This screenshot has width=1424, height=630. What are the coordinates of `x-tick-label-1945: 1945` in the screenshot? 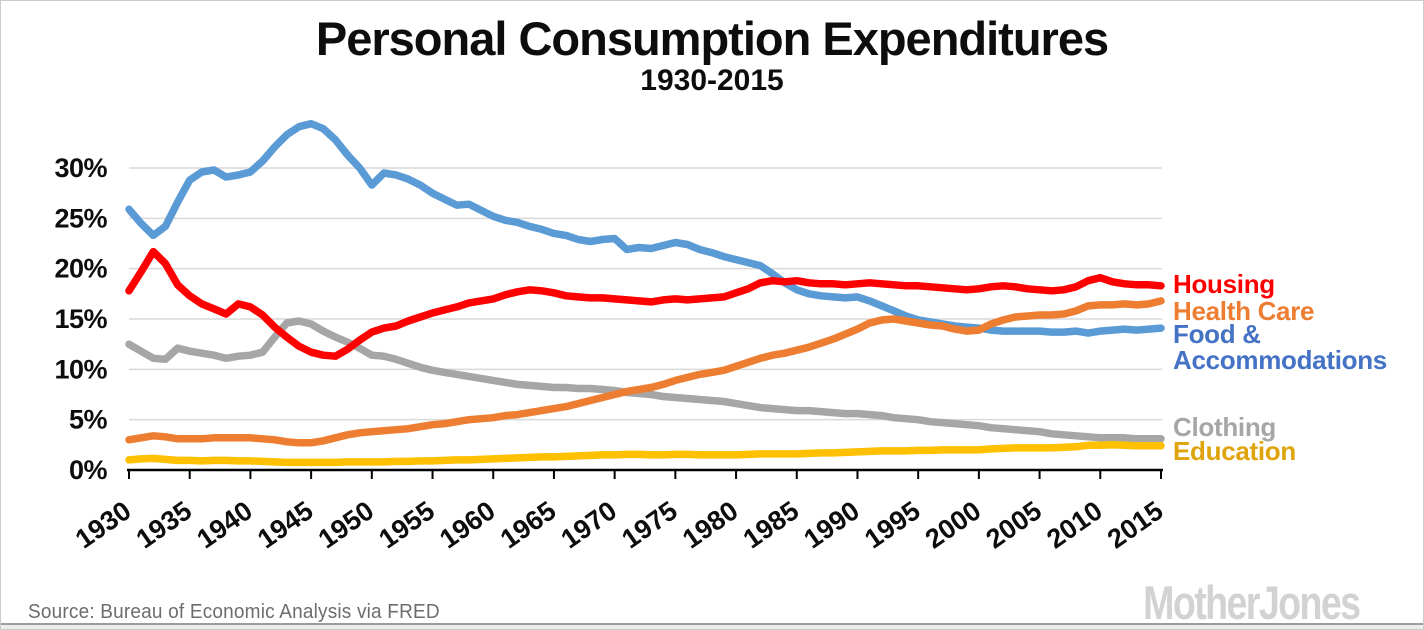 It's located at (285, 524).